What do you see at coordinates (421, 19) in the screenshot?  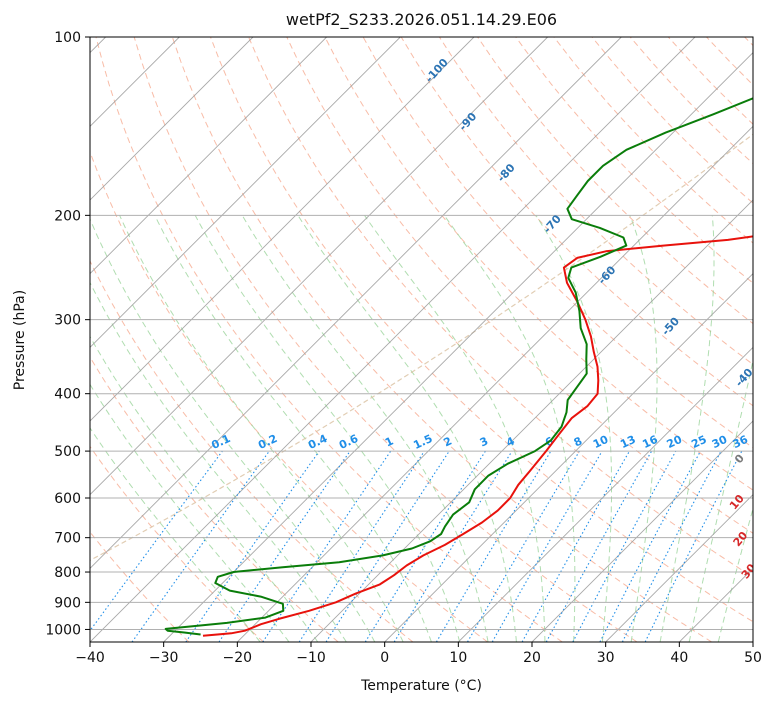 I see `chart-title: wetPf2_S233.2026.051.14.29.E06` at bounding box center [421, 19].